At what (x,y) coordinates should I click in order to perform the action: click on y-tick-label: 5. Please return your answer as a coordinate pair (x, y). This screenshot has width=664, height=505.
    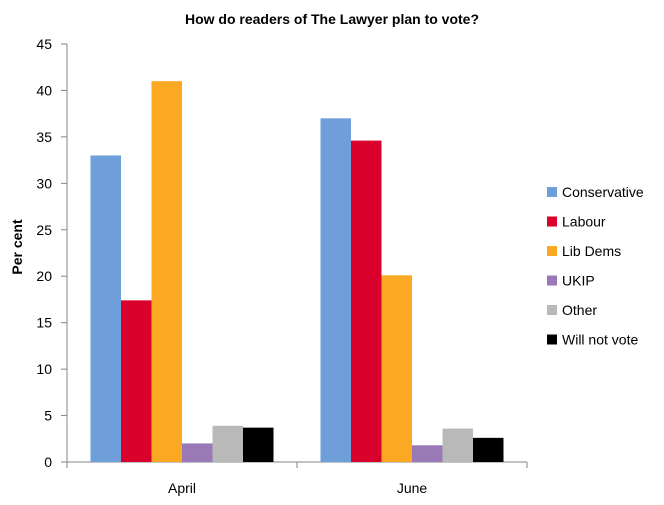
    Looking at the image, I should click on (48, 416).